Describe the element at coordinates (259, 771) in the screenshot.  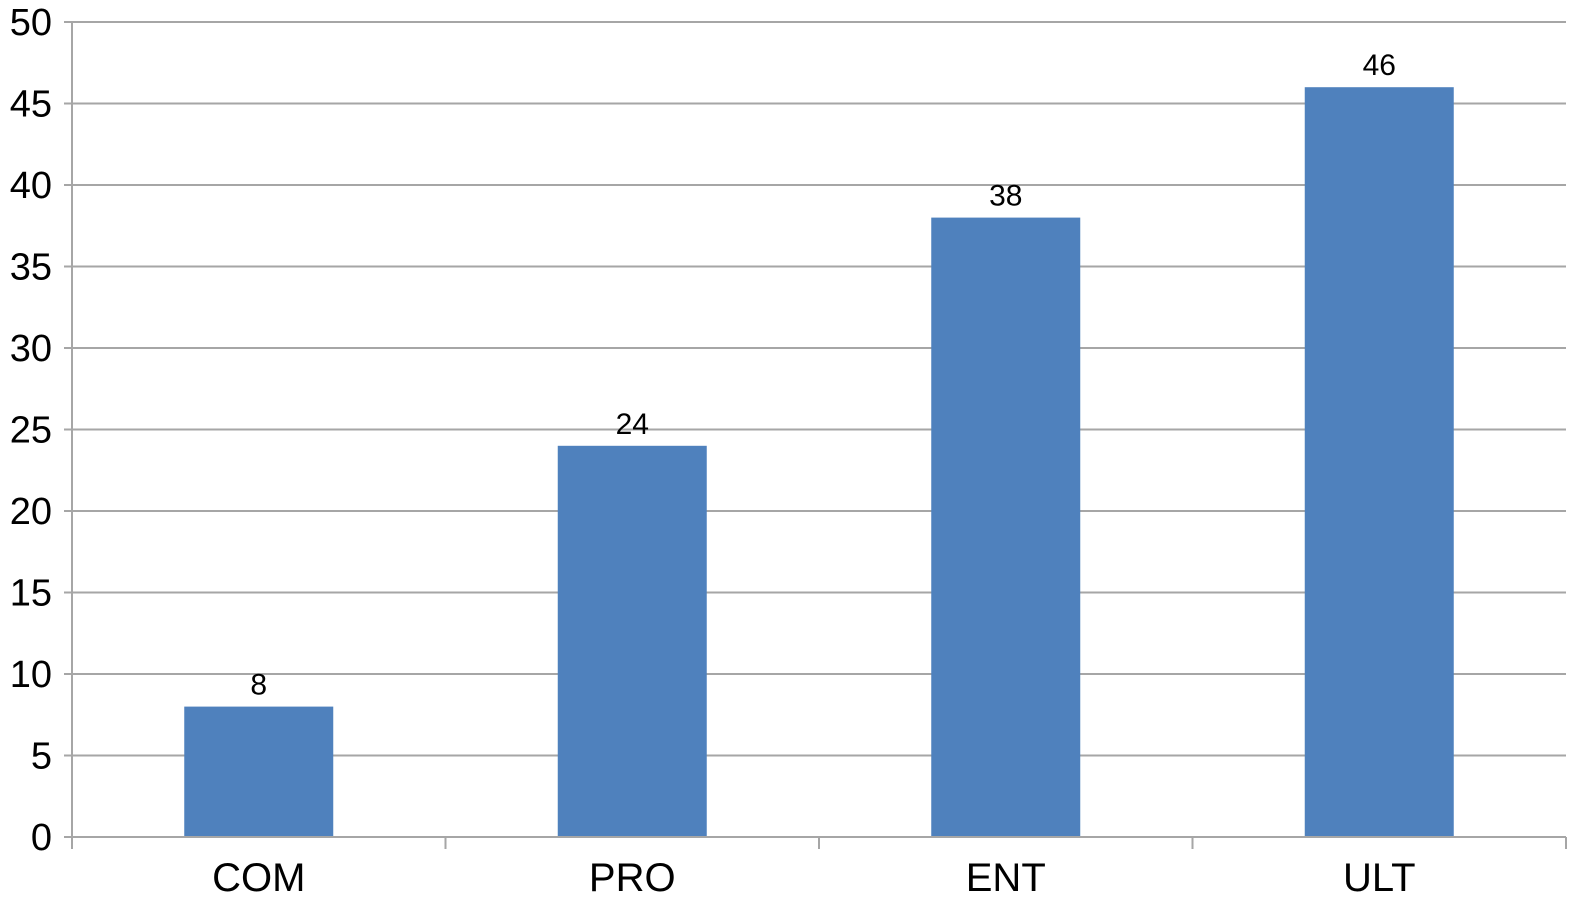
I see `bar-com` at that location.